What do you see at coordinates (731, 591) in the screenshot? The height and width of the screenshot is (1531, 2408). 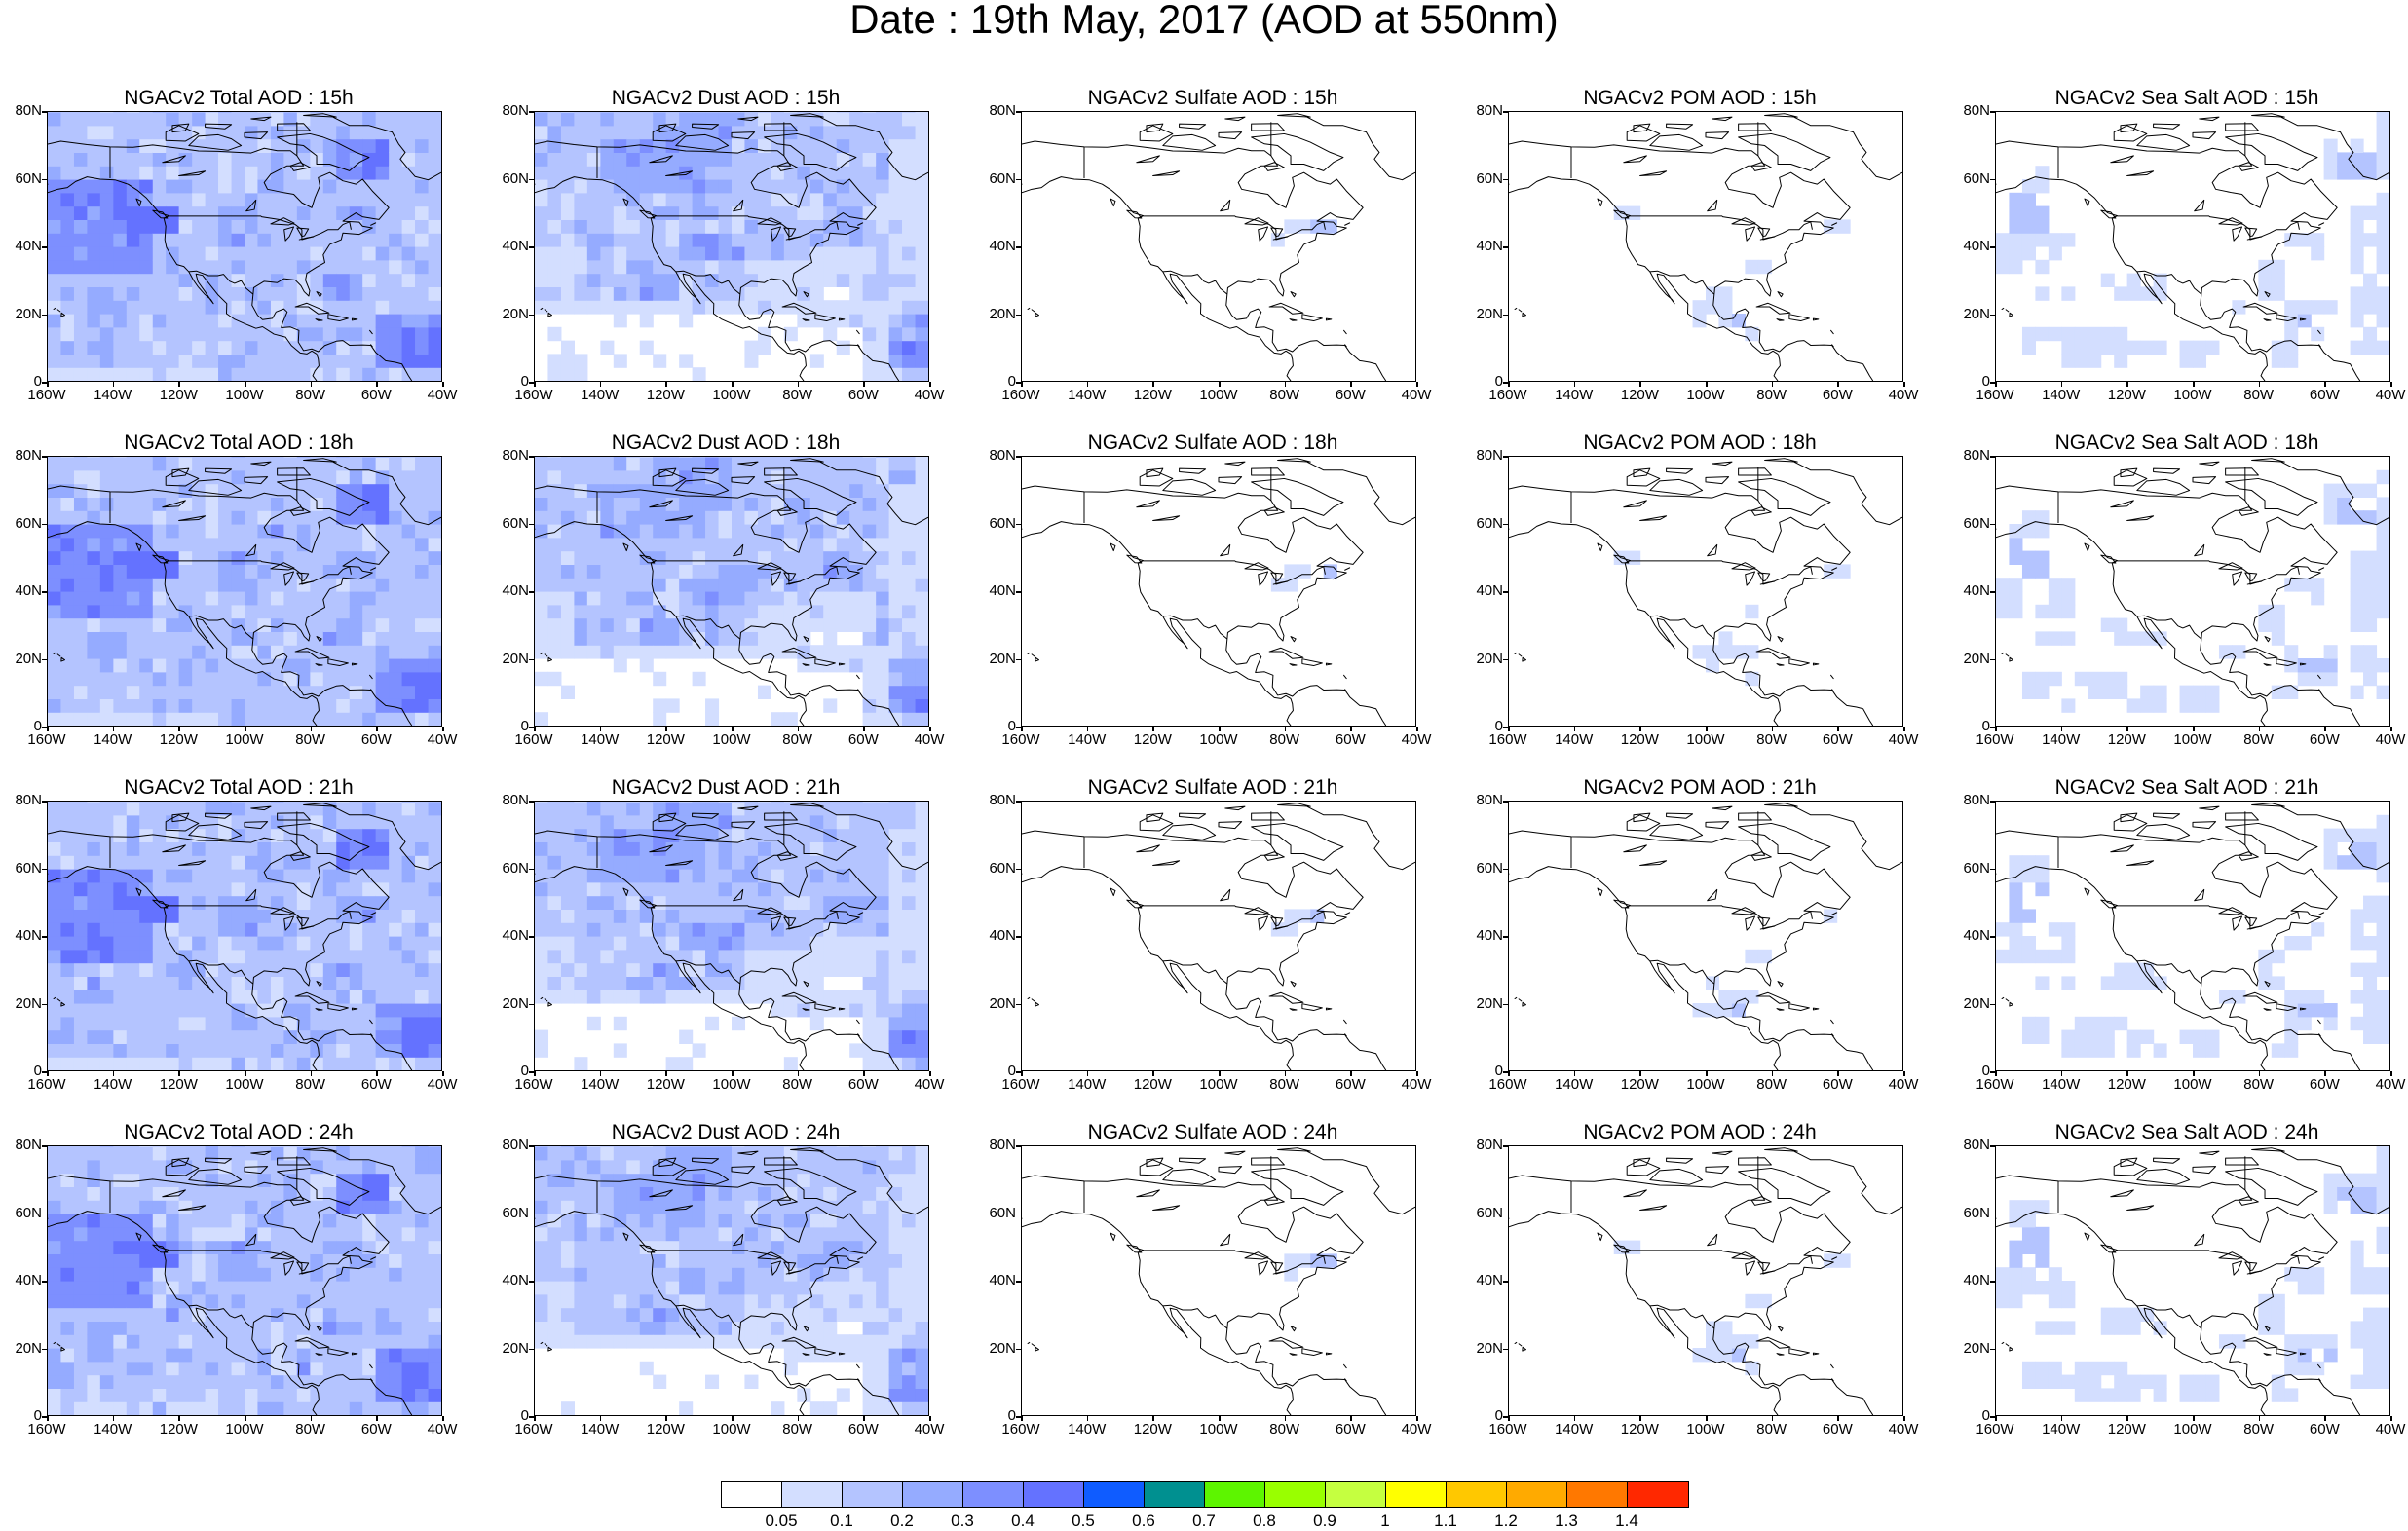 I see `map-canvas` at bounding box center [731, 591].